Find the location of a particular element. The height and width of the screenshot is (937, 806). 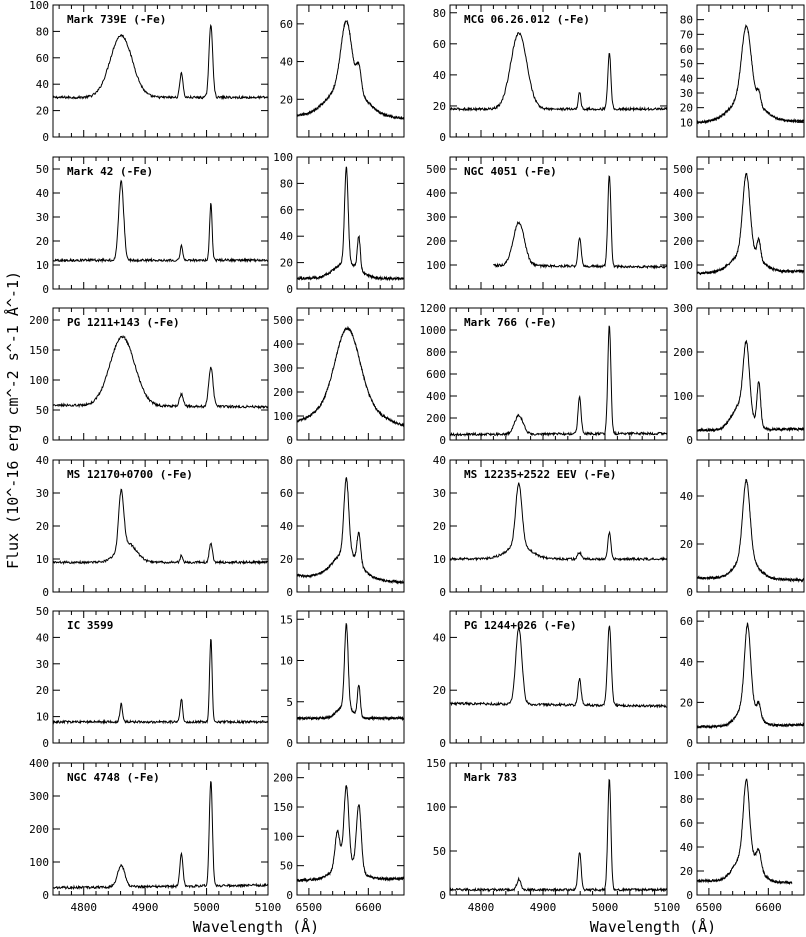

hbeta-ytick-label: 10 is located at coordinates (42, 717).